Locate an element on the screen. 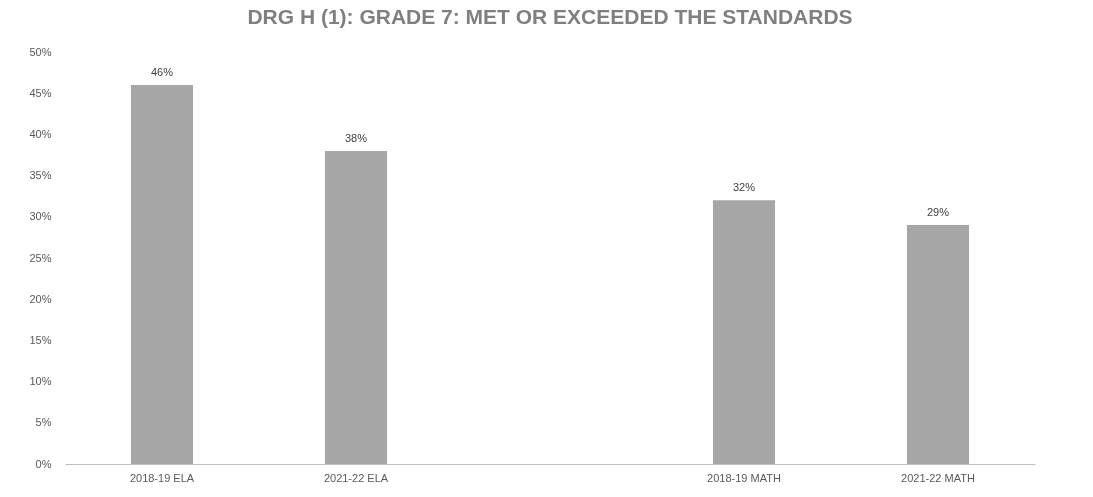  y-tick-label: 20% is located at coordinates (40, 298).